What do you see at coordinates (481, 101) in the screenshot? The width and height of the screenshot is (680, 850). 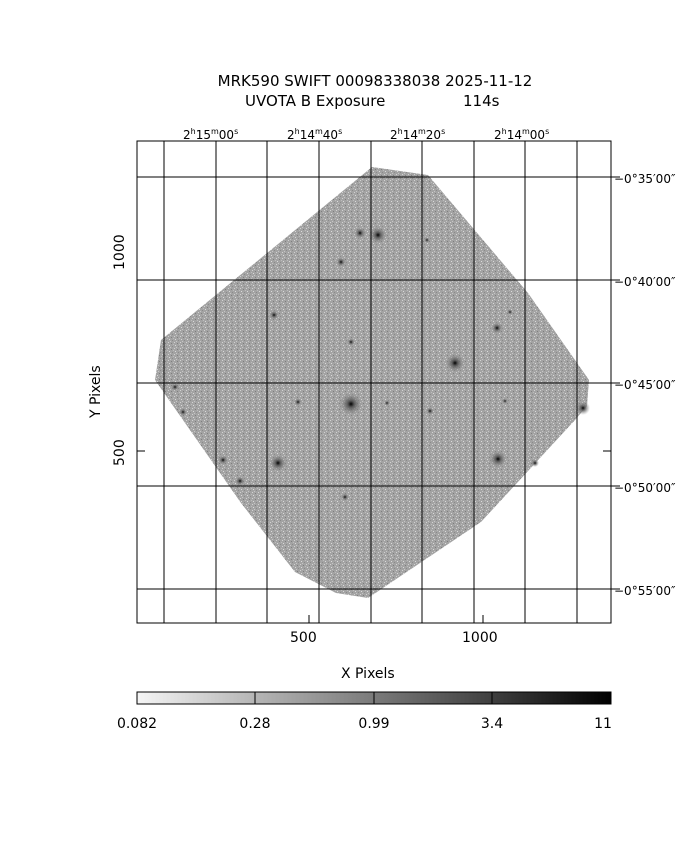 I see `title-exposure: 114s` at bounding box center [481, 101].